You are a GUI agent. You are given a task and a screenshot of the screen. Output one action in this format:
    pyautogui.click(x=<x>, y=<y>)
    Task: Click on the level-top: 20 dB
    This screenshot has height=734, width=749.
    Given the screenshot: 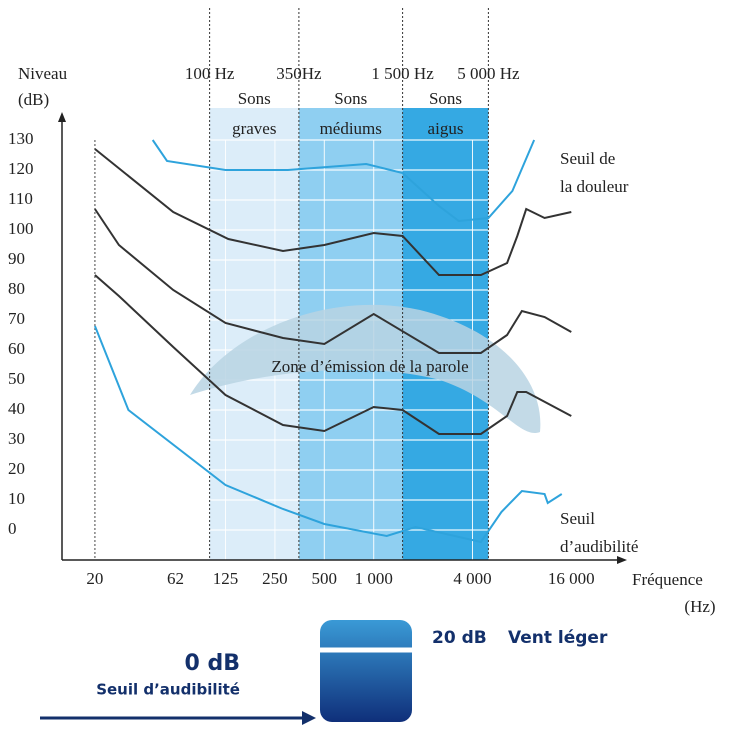 What is the action you would take?
    pyautogui.click(x=459, y=638)
    